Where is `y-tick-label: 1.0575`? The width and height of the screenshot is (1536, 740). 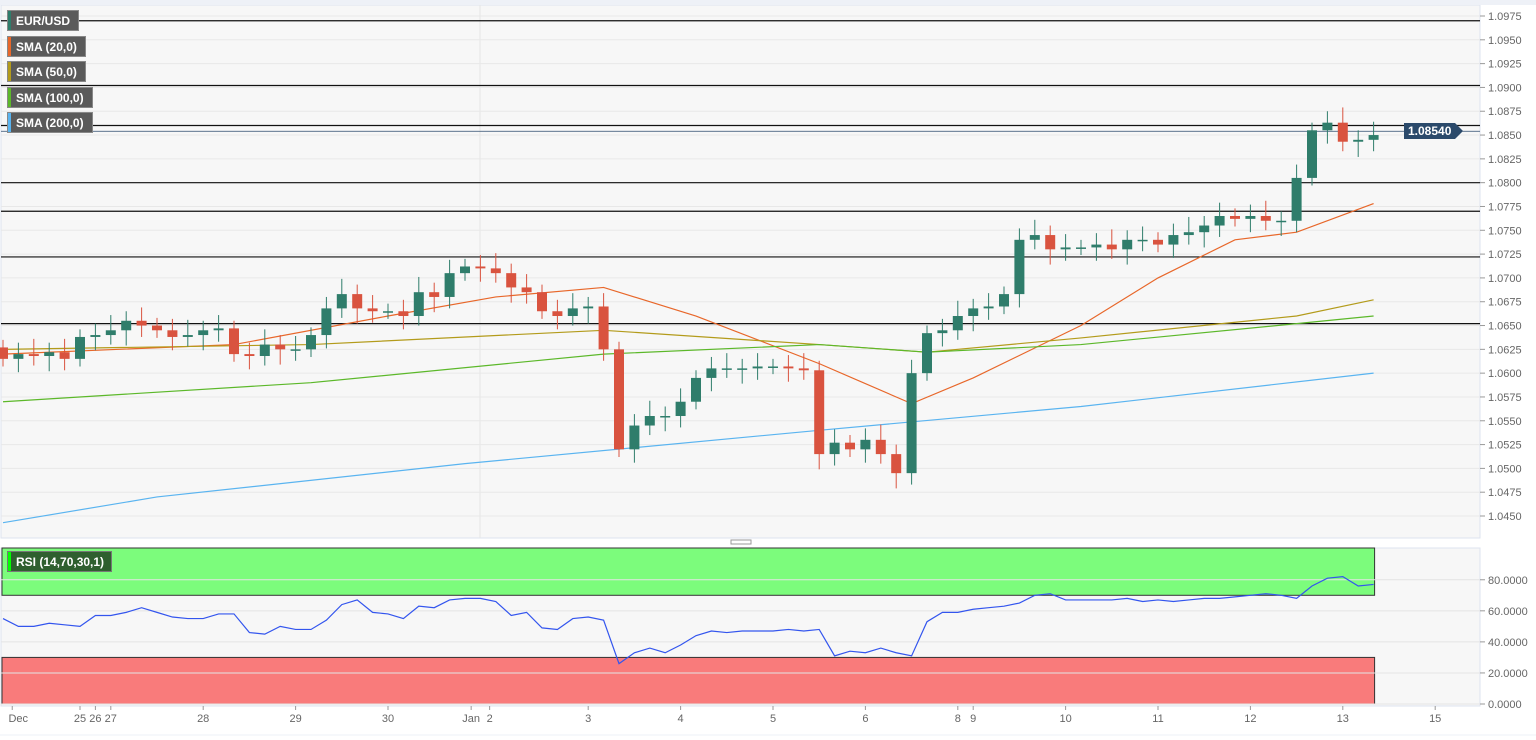 y-tick-label: 1.0575 is located at coordinates (1505, 398).